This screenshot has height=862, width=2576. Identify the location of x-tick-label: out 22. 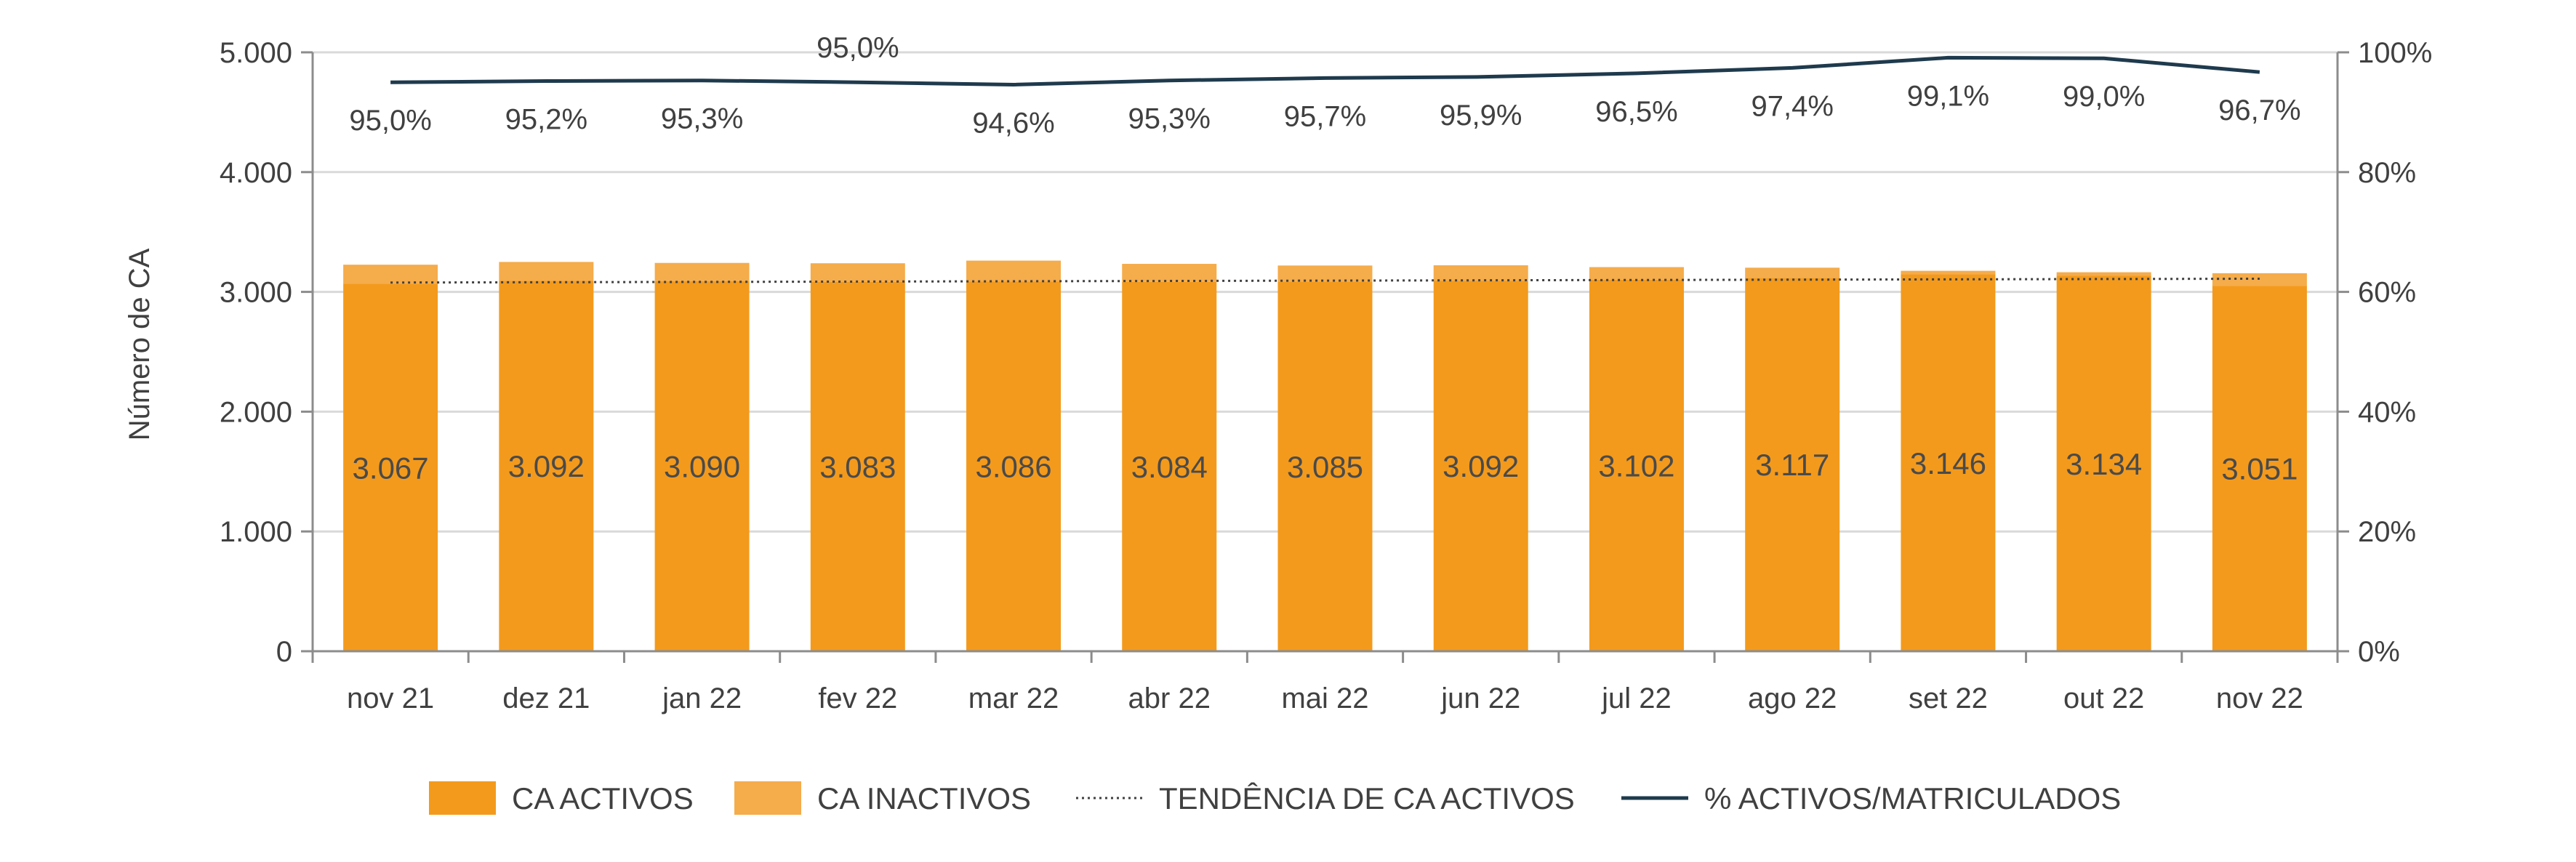
(2104, 698).